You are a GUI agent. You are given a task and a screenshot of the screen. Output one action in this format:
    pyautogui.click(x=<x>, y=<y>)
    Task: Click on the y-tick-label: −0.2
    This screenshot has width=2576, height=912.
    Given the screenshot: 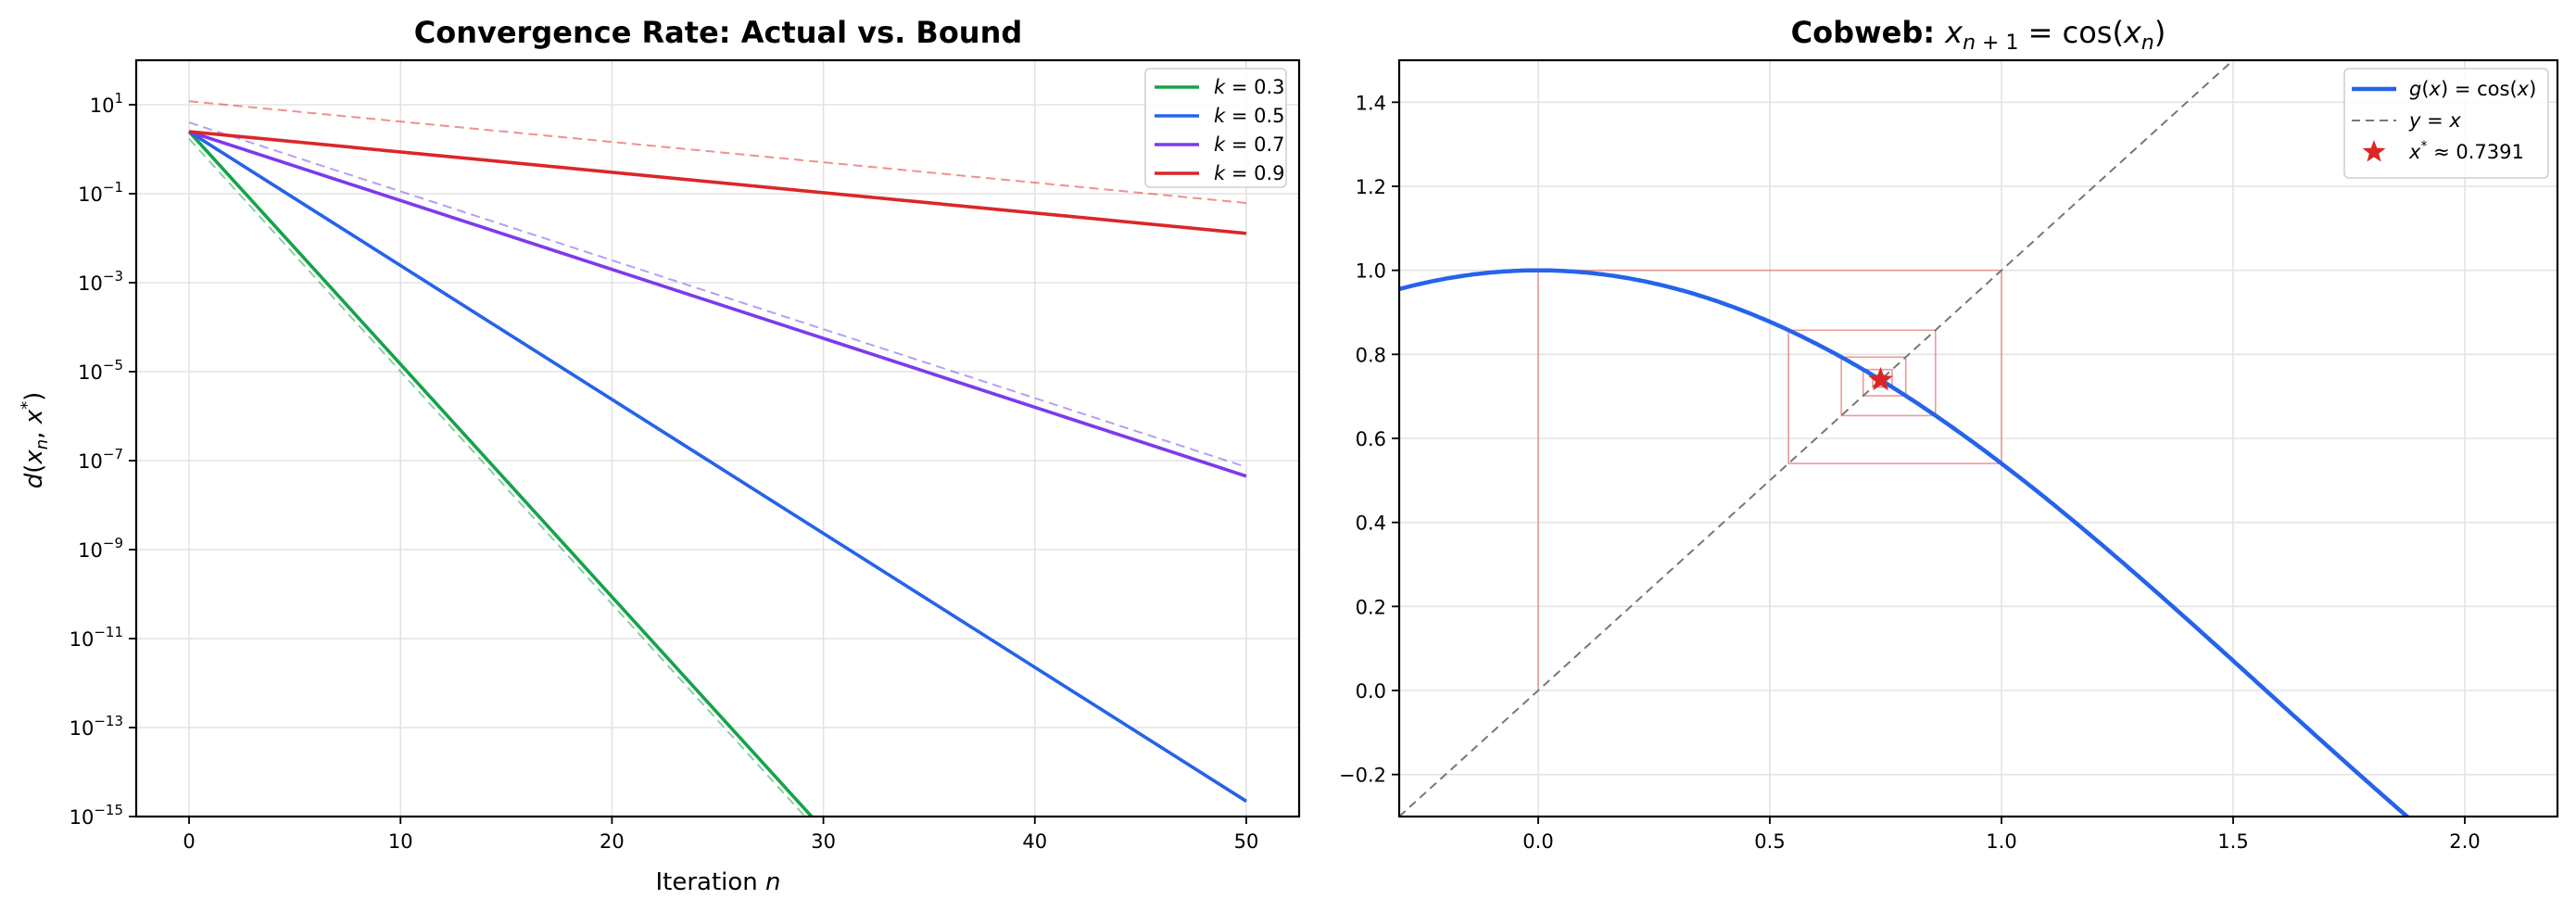 What is the action you would take?
    pyautogui.click(x=1362, y=776)
    